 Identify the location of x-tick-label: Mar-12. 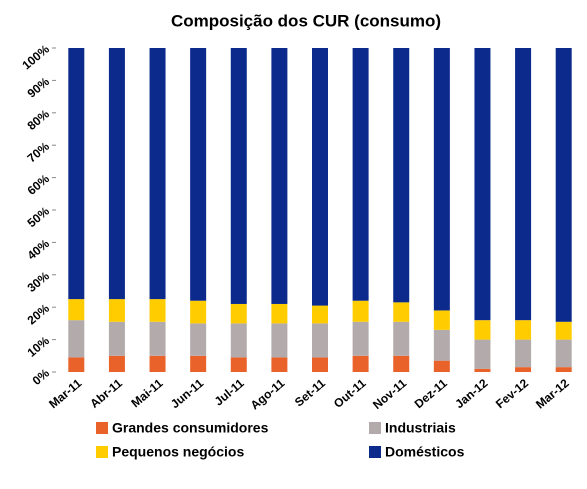
(552, 394).